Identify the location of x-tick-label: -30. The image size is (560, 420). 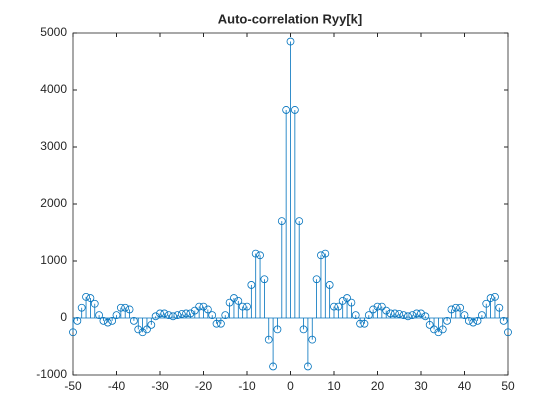
(160, 386).